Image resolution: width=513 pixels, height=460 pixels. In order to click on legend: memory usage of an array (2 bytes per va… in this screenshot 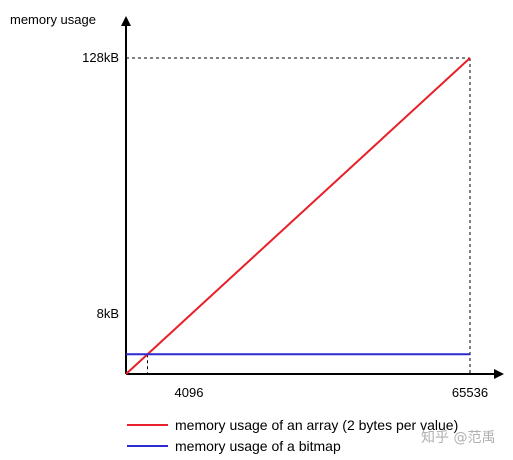, I will do `click(292, 435)`.